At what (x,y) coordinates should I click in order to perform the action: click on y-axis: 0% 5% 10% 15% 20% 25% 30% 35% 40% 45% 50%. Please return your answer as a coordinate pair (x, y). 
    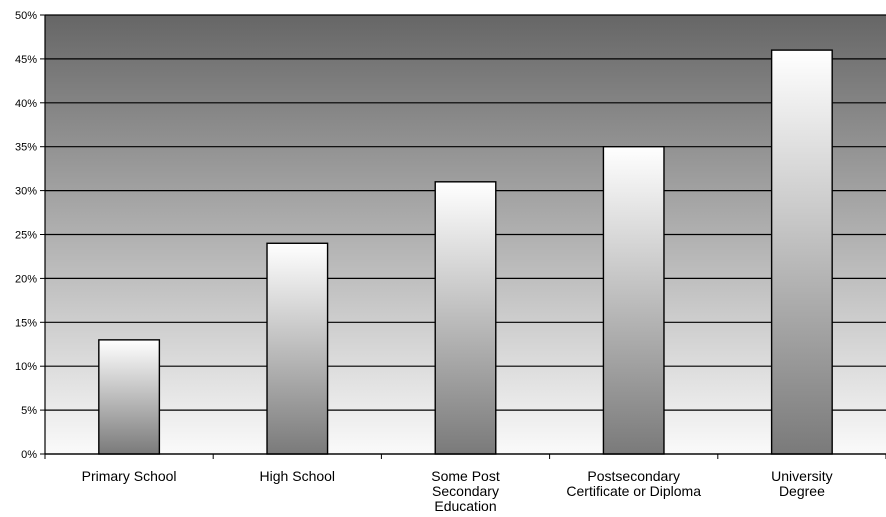
    Looking at the image, I should click on (30, 235).